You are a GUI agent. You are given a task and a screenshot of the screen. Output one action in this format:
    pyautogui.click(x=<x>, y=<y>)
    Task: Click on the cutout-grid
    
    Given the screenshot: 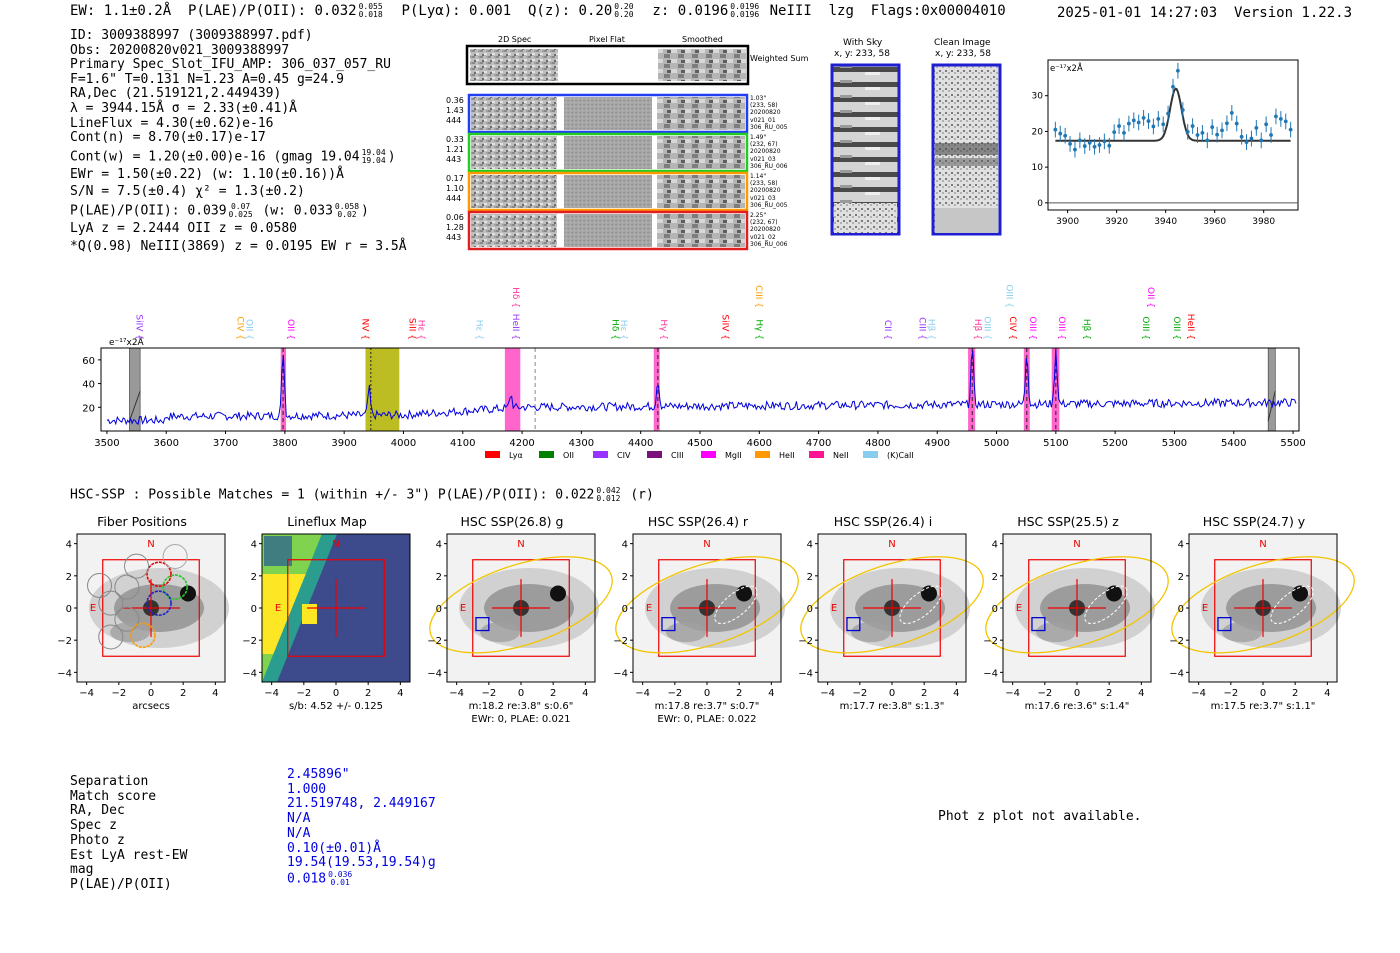 What is the action you would take?
    pyautogui.click(x=607, y=147)
    